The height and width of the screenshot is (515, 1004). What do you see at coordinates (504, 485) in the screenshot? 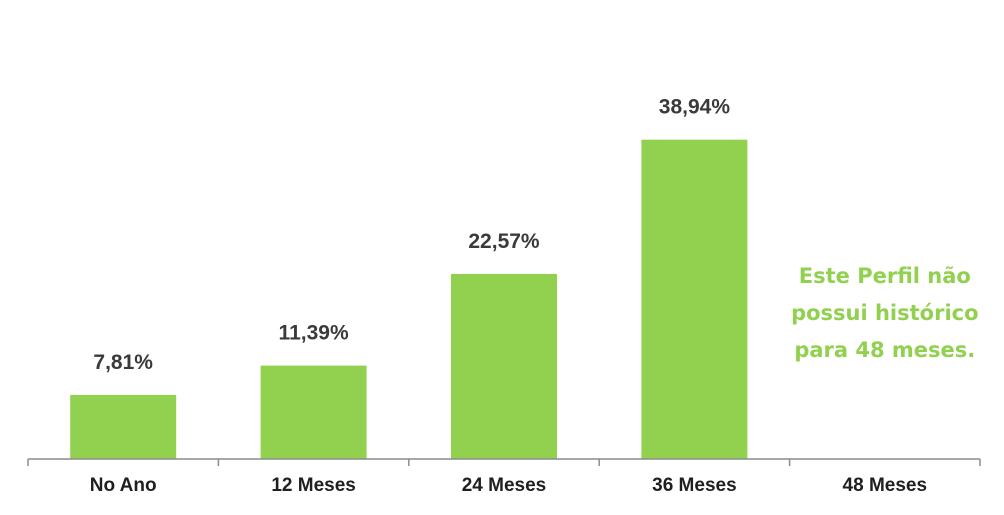
I see `category-label: 24 Meses` at bounding box center [504, 485].